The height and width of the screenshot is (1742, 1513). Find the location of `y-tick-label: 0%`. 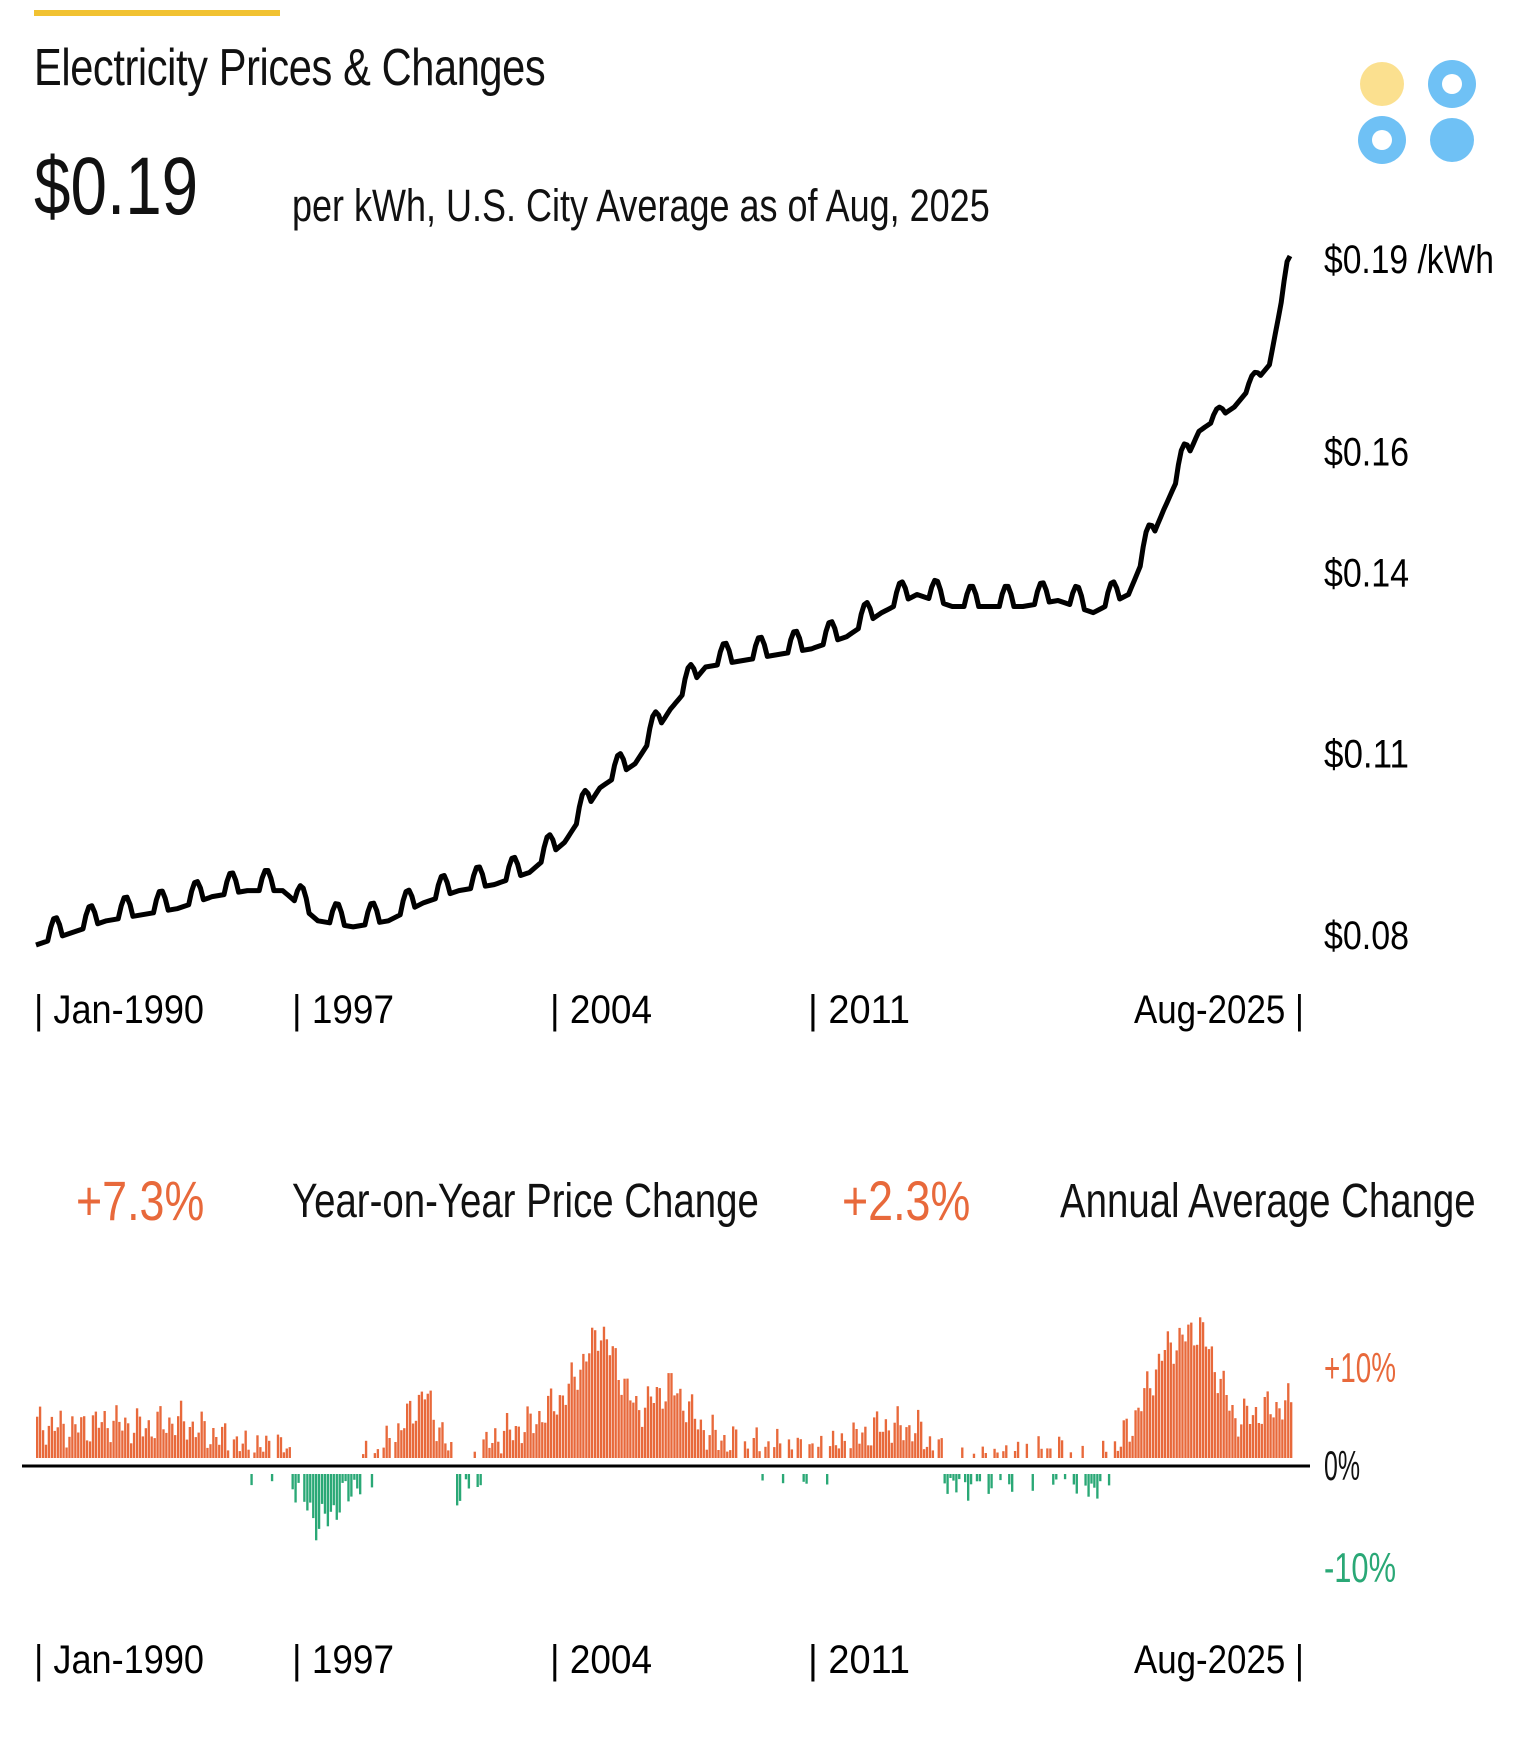

y-tick-label: 0% is located at coordinates (1342, 1465).